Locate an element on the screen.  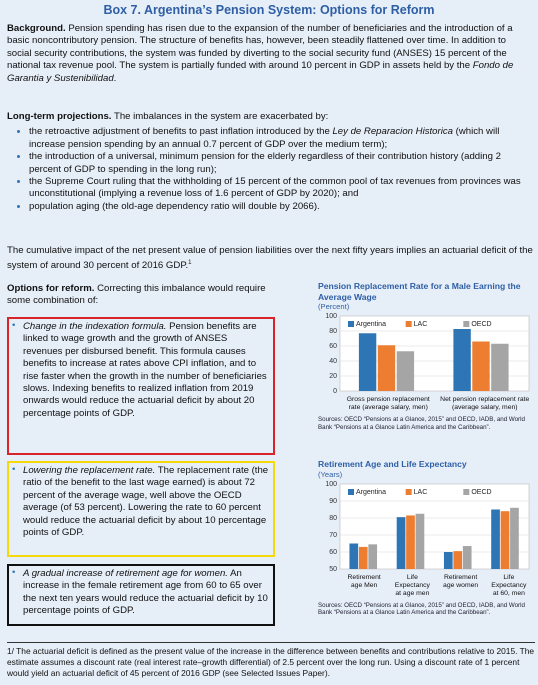
y-tick-label: 20 is located at coordinates (333, 376).